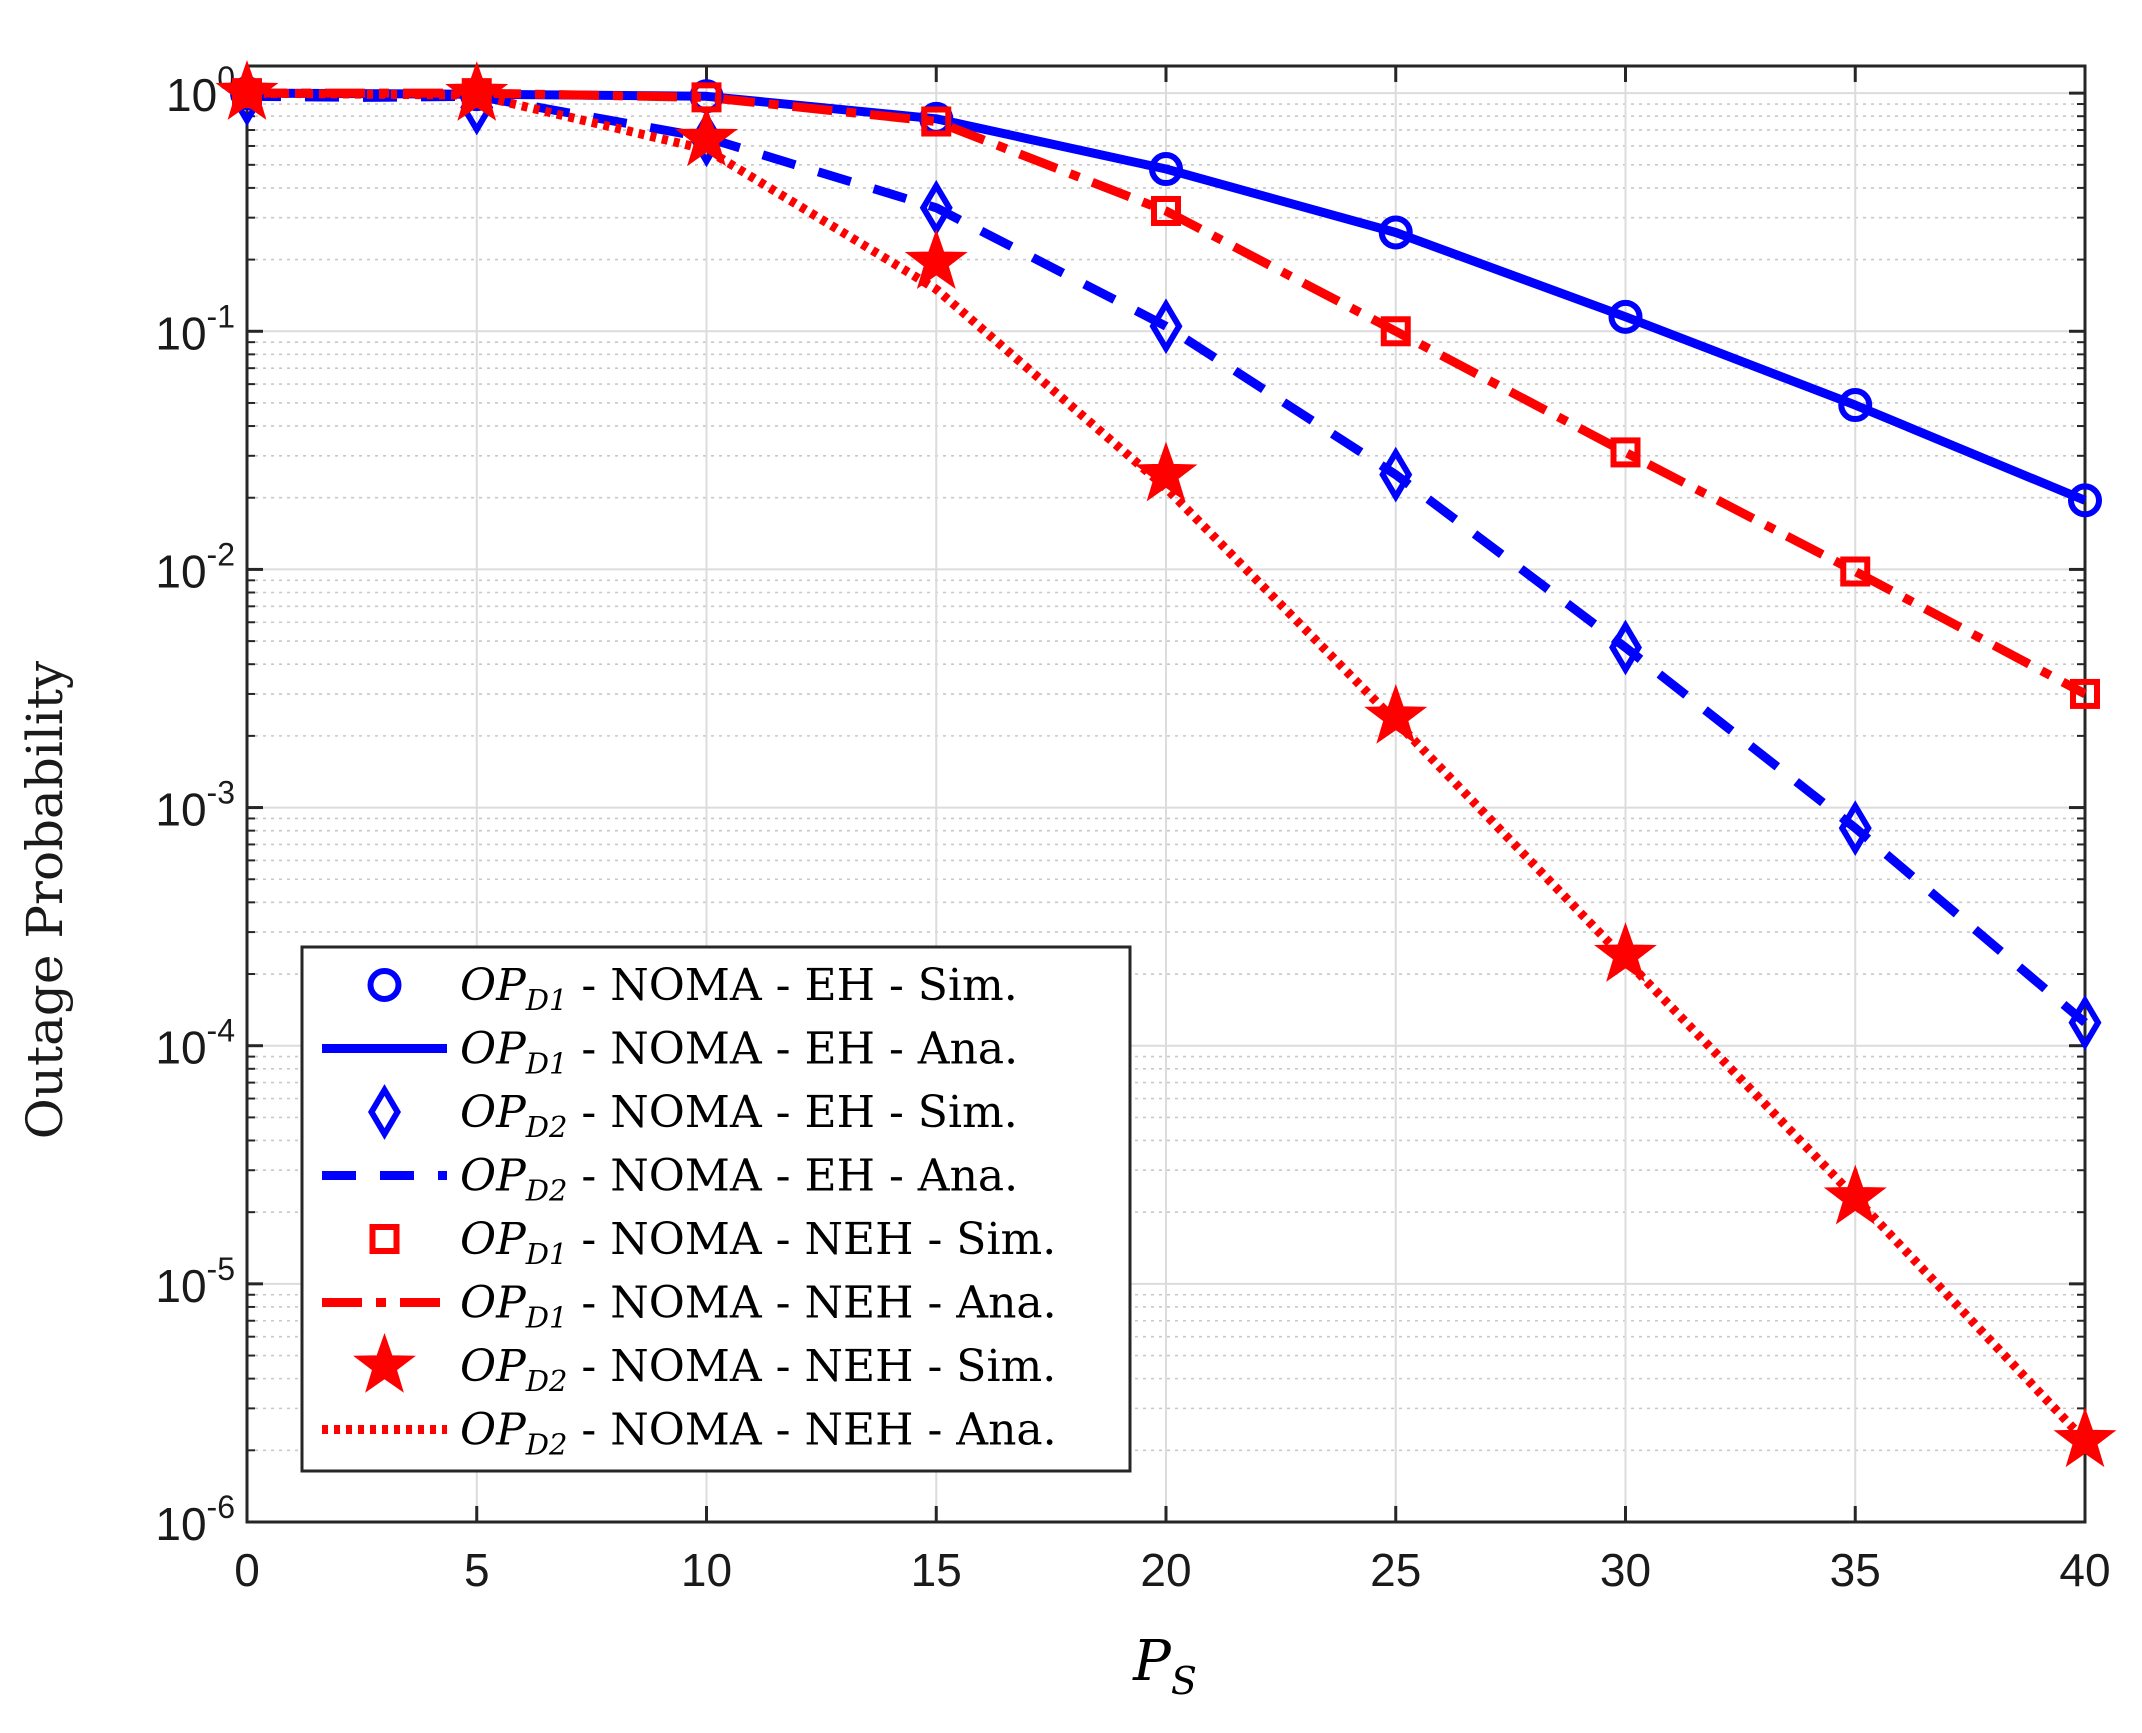 Image resolution: width=2142 pixels, height=1733 pixels. I want to click on y-tick-label: 10⁻⁵, so click(195, 1281).